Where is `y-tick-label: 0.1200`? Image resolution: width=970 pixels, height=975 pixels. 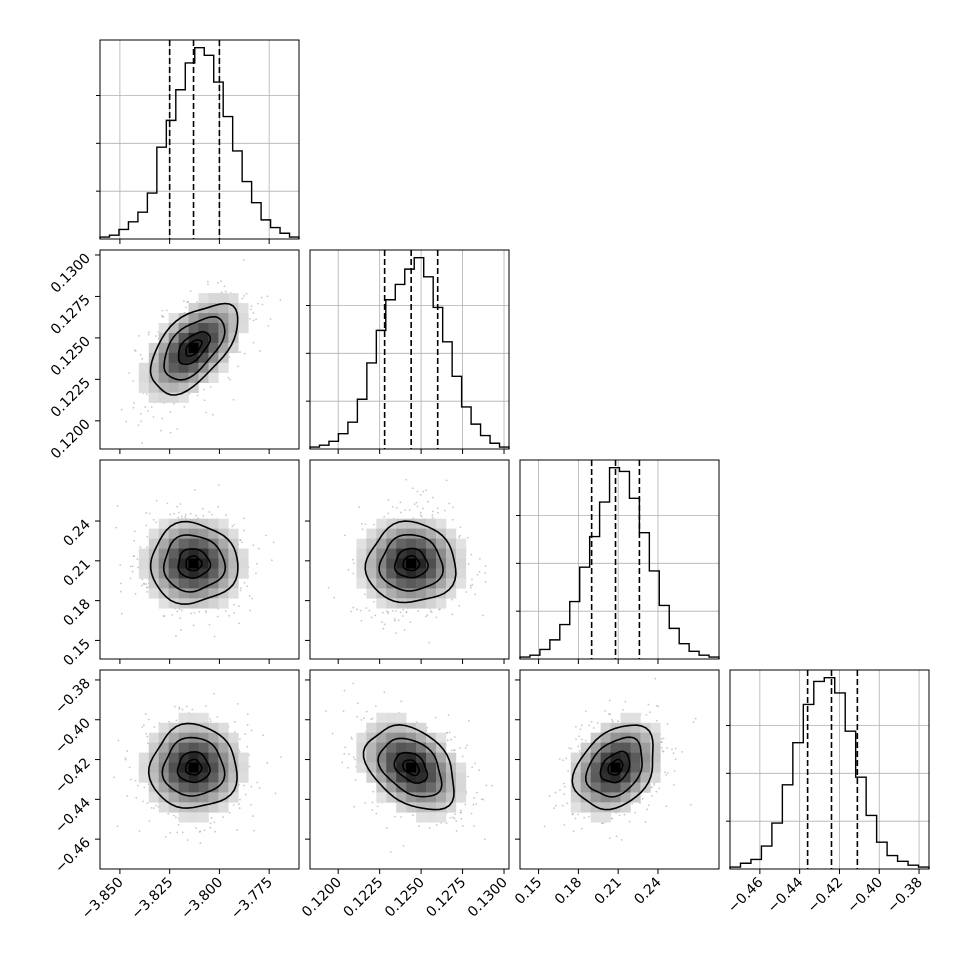 y-tick-label: 0.1200 is located at coordinates (71, 439).